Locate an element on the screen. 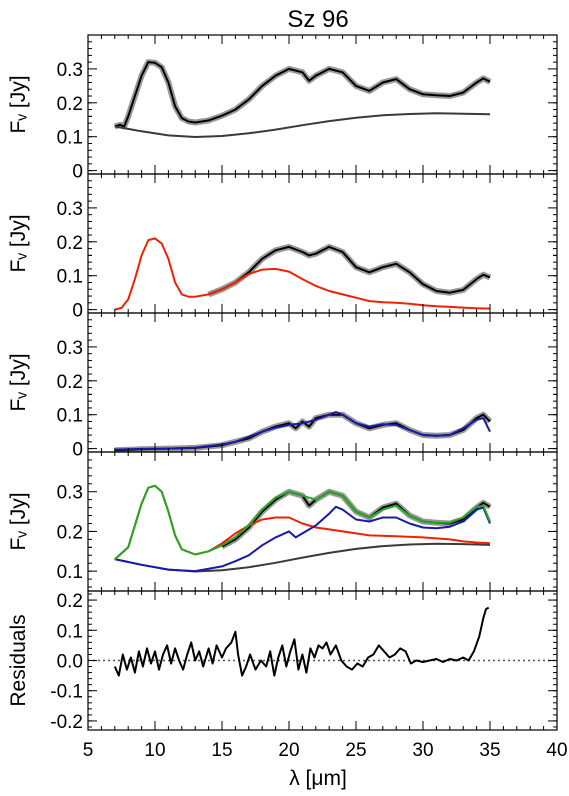 The width and height of the screenshot is (569, 796). x-tick-labels: 5 10 15 20 25 30 35 40 is located at coordinates (325, 750).